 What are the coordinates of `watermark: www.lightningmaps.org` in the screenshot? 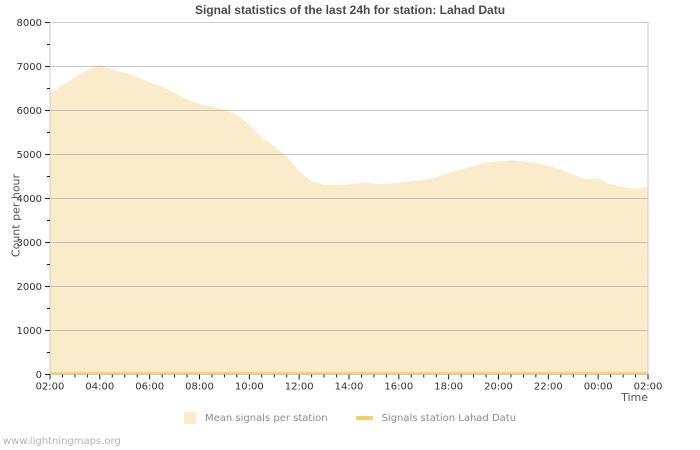 It's located at (62, 441).